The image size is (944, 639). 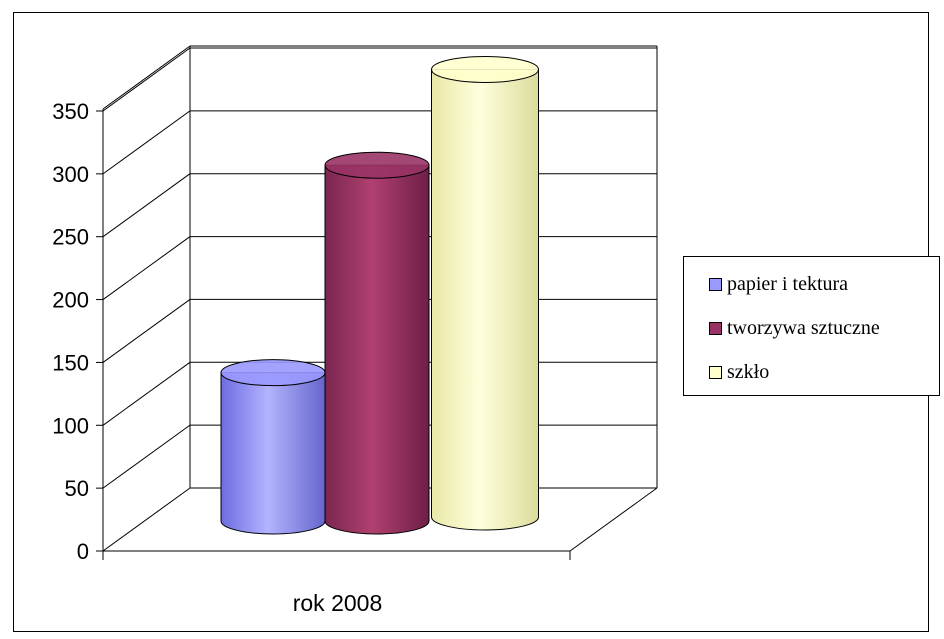 I want to click on legend-label: papier i tektura, so click(x=788, y=283).